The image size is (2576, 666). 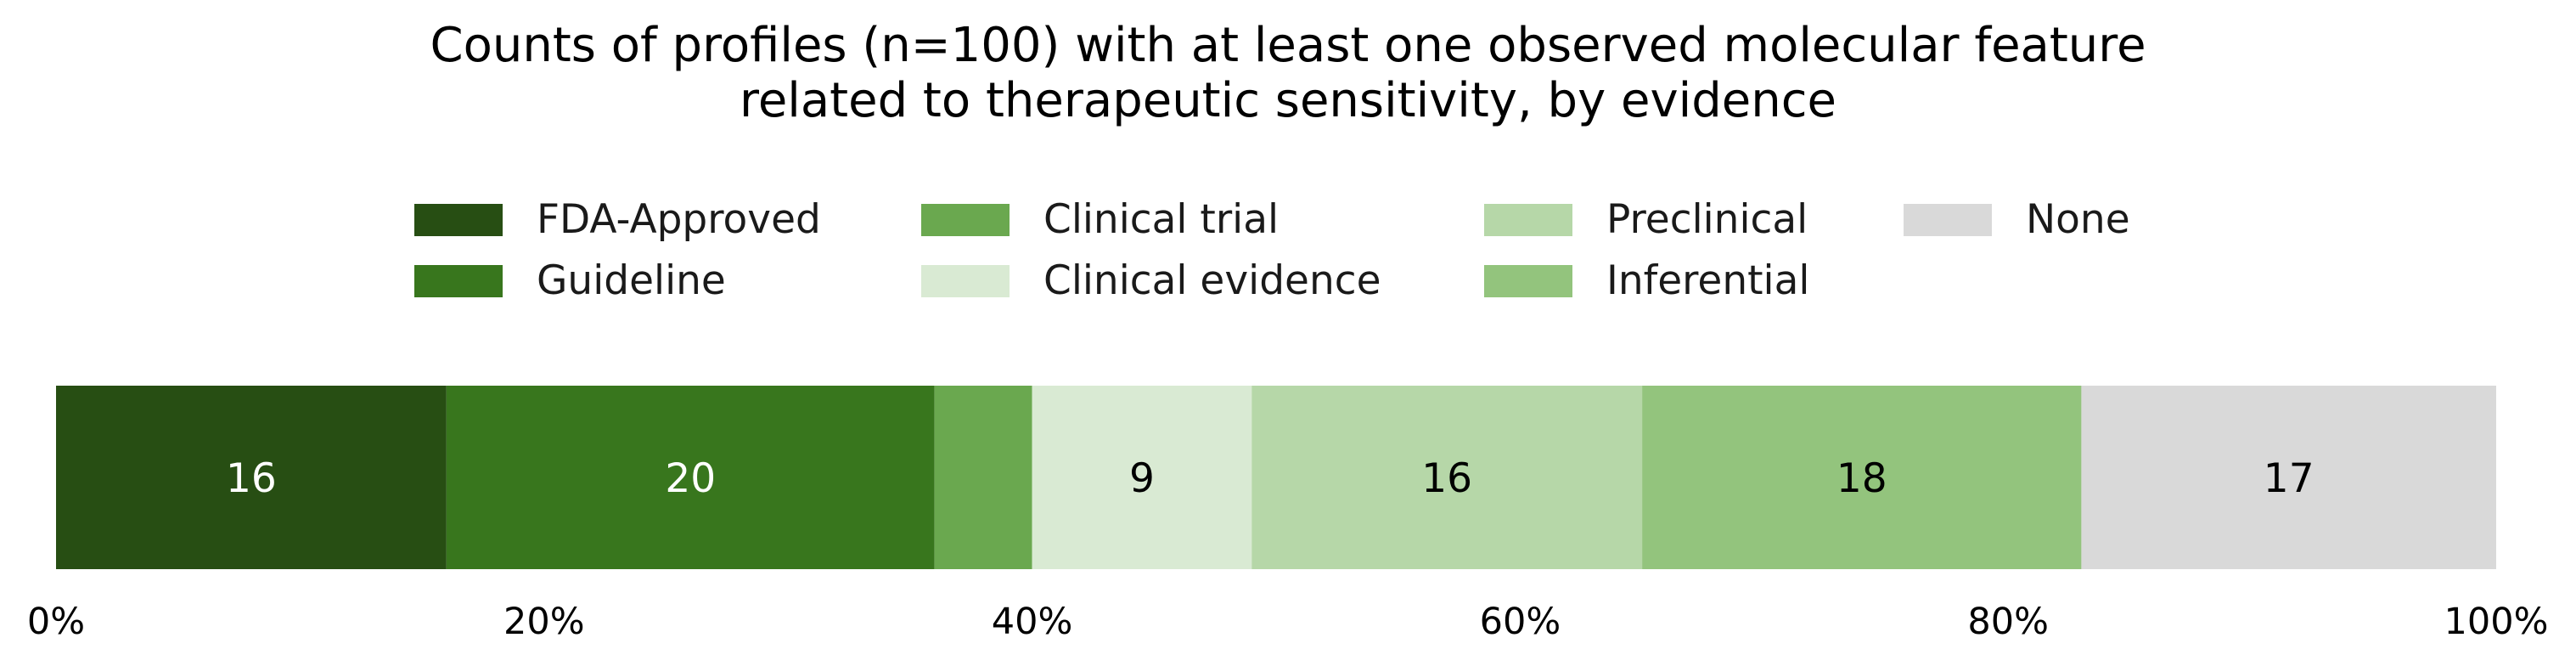 I want to click on bar-segment-fda-approved, so click(x=251, y=477).